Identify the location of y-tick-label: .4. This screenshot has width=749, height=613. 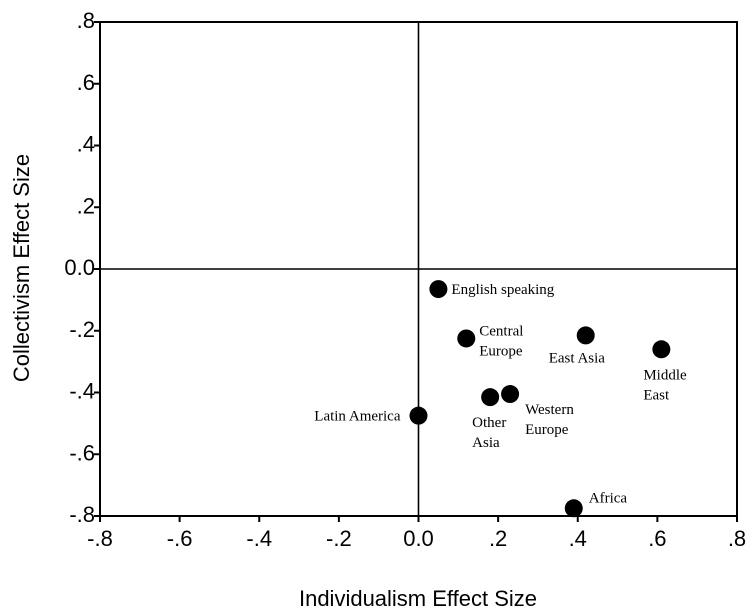
(86, 144).